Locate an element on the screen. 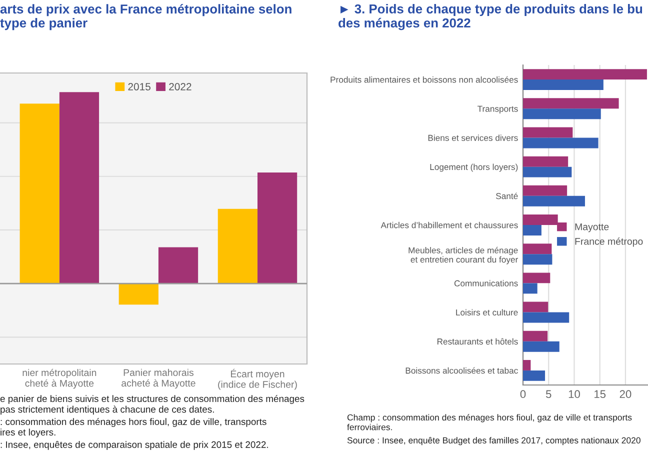 The width and height of the screenshot is (648, 470). y-tick-label: Restaurants et hôtels is located at coordinates (477, 341).